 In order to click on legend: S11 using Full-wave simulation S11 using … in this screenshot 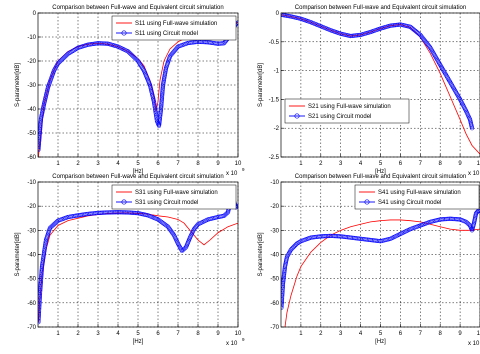, I will do `click(174, 28)`.